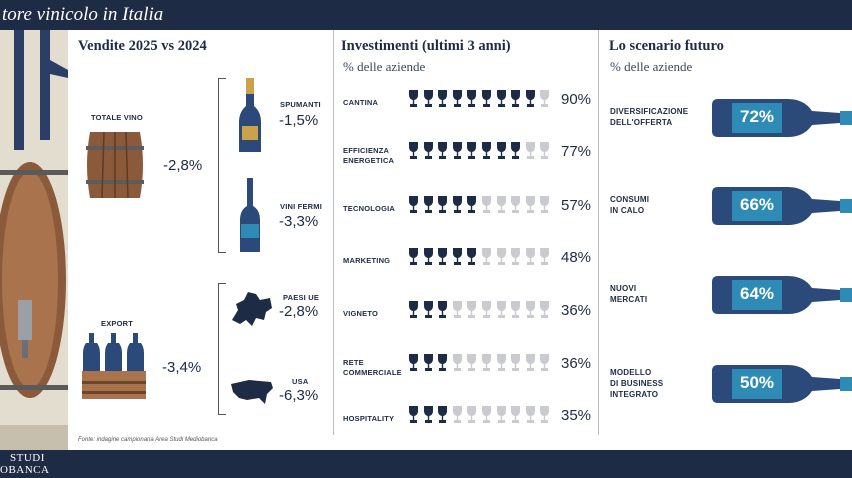  Describe the element at coordinates (649, 111) in the screenshot. I see `future-label: DIVERSIFICAZIONE` at that location.